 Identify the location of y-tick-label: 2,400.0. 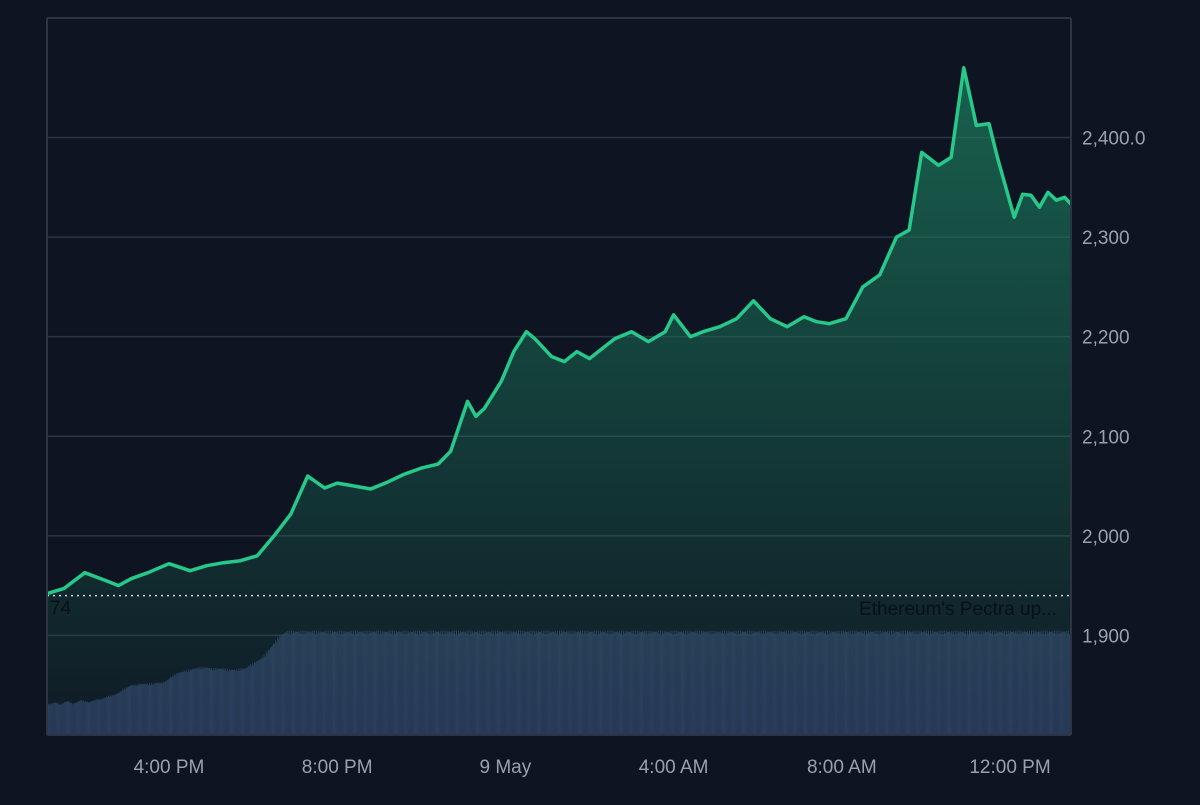
(1113, 139).